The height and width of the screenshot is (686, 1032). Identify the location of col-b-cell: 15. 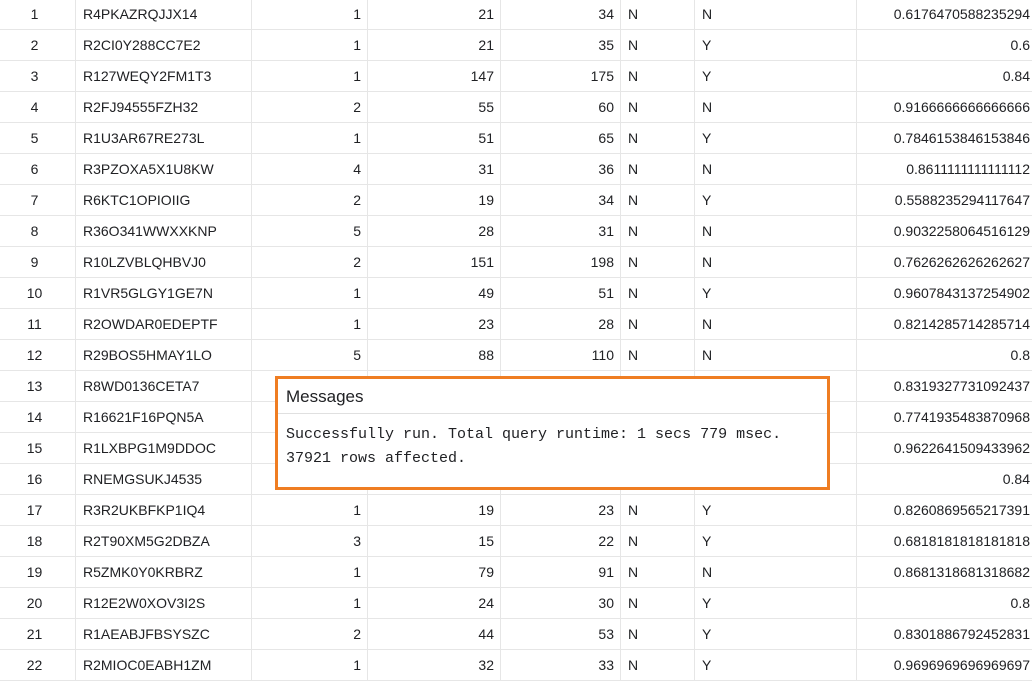
(434, 541).